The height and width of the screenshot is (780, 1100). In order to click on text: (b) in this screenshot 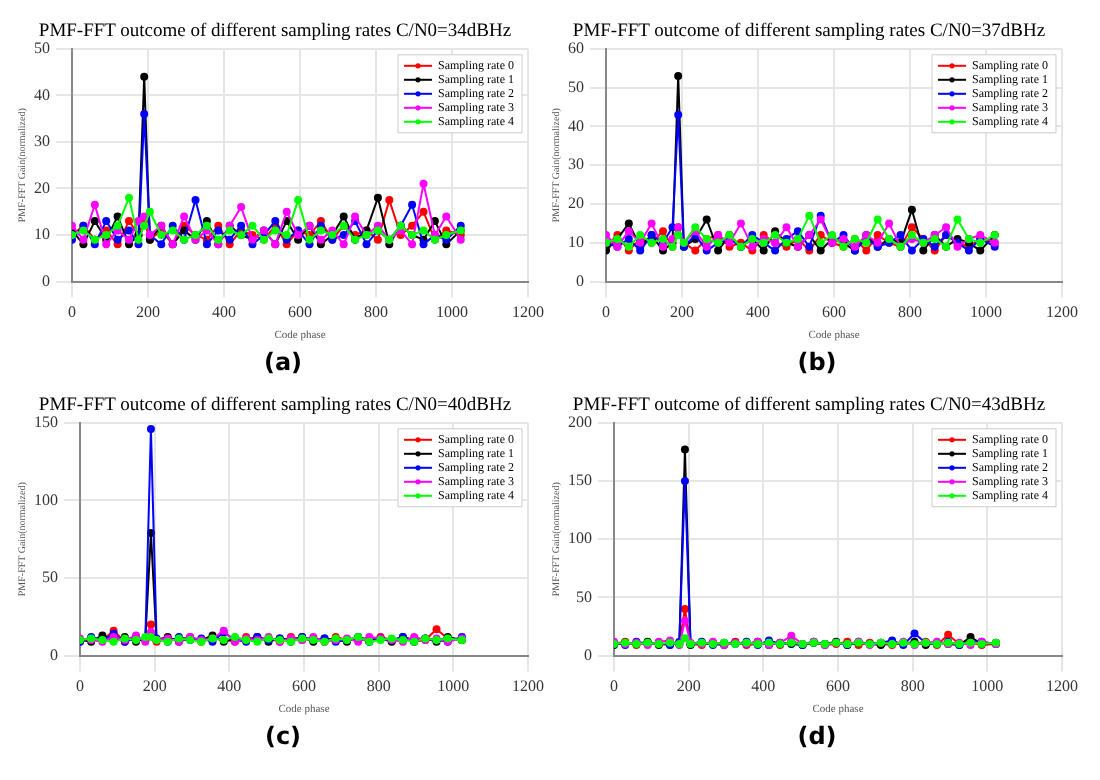, I will do `click(817, 363)`.